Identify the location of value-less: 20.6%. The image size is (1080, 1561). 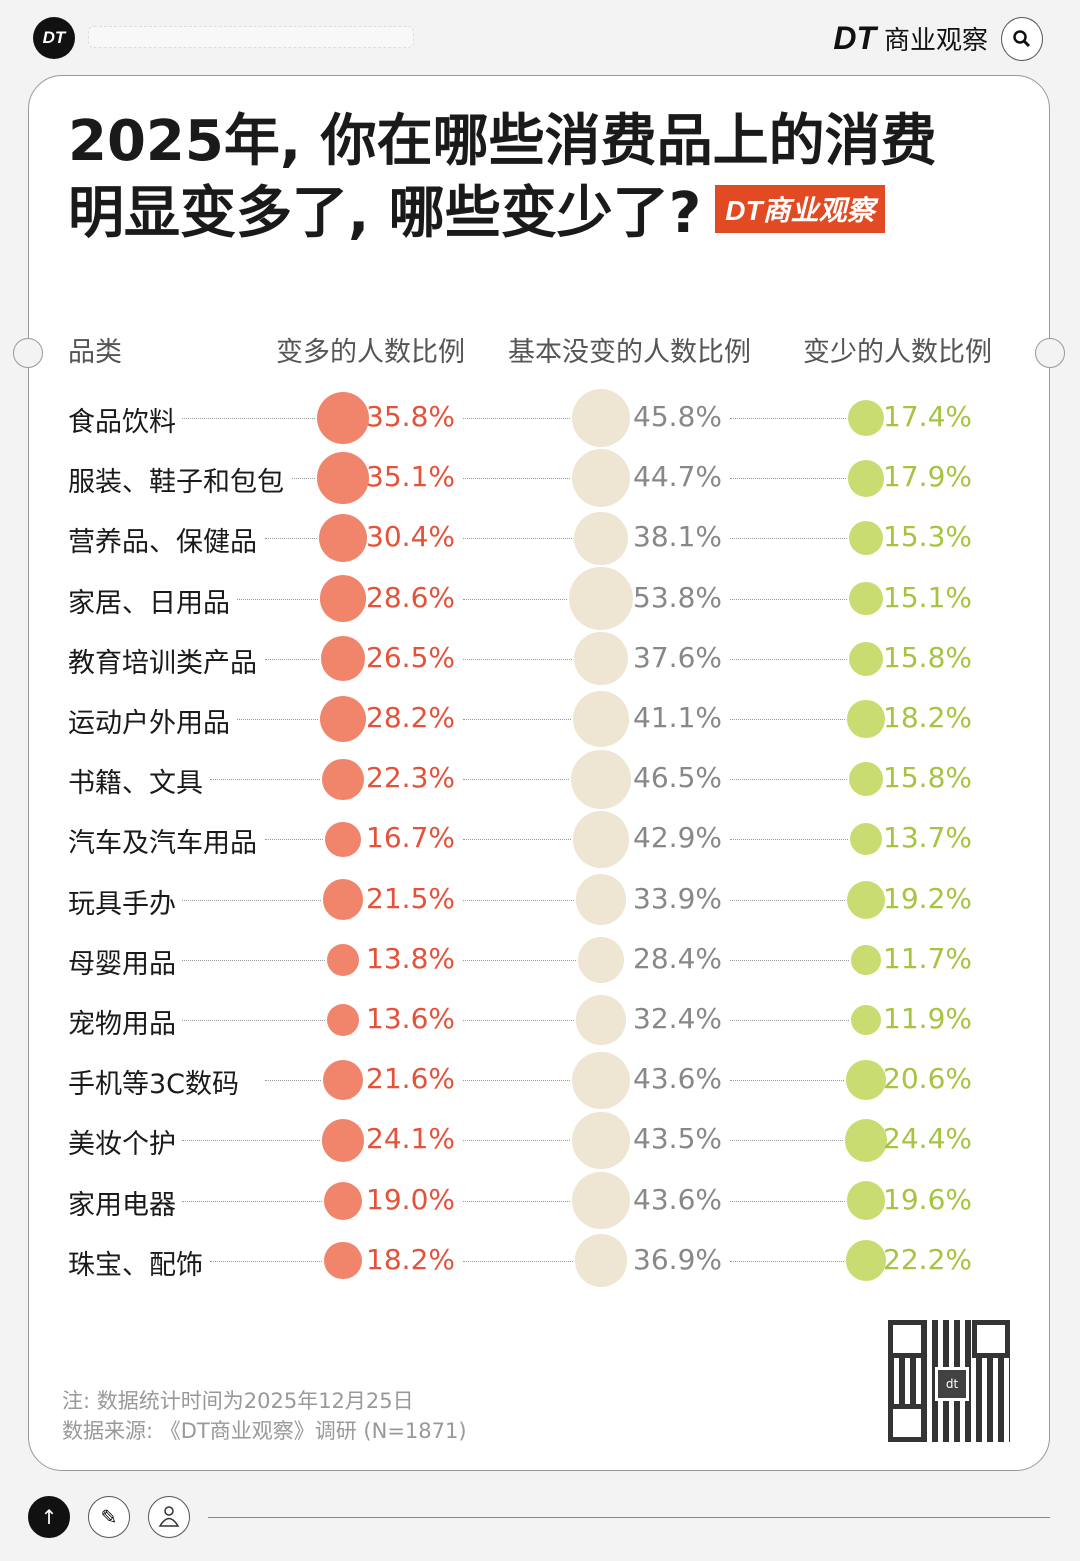
(927, 1079).